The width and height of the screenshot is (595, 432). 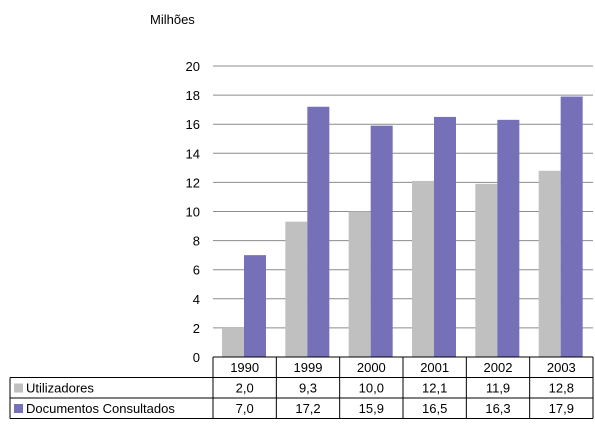 I want to click on y-tick-label: 14, so click(x=193, y=153).